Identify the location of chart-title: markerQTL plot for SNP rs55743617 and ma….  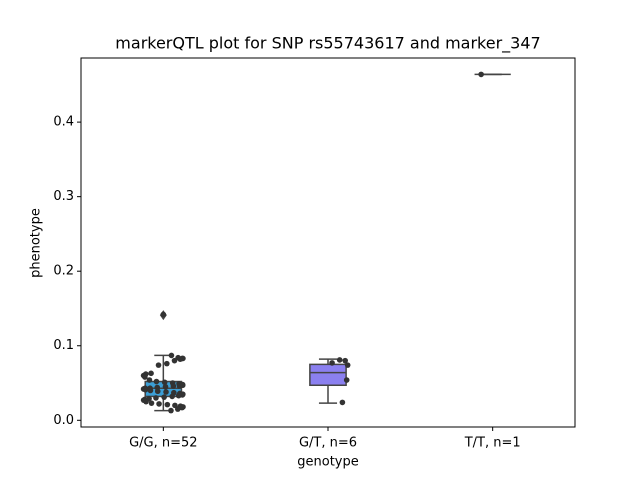
(327, 44).